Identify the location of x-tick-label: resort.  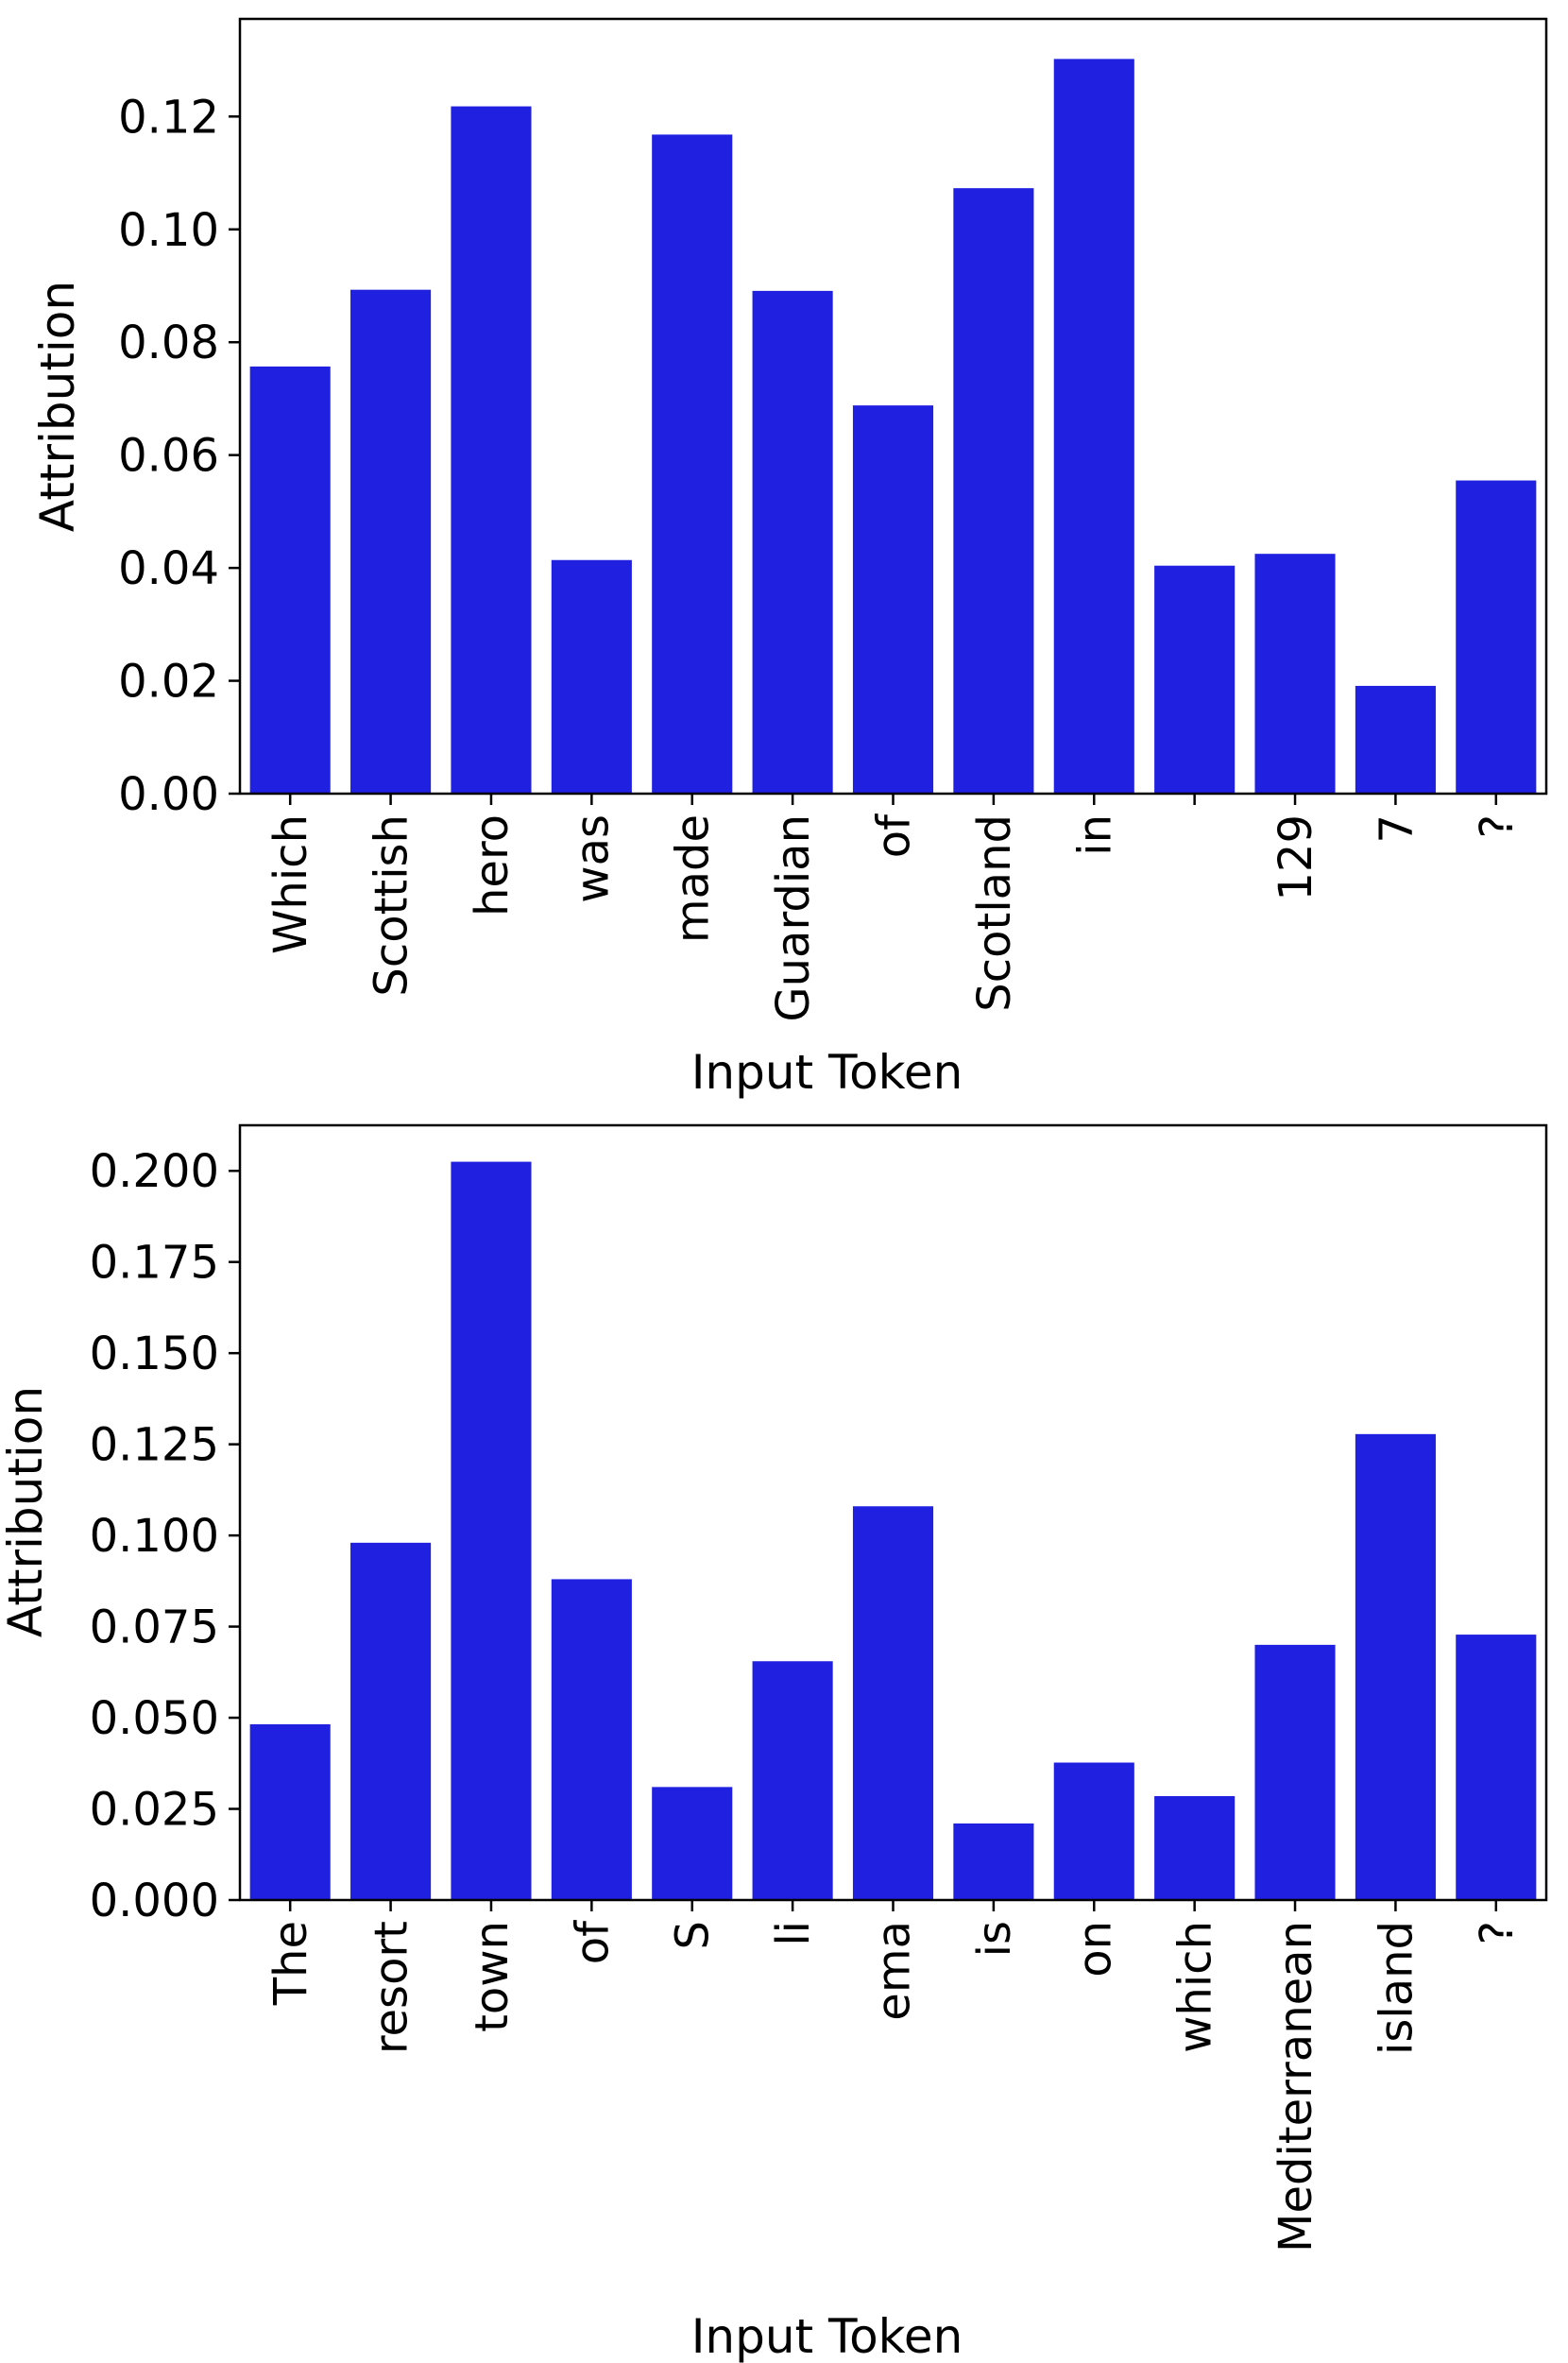
(392, 1987).